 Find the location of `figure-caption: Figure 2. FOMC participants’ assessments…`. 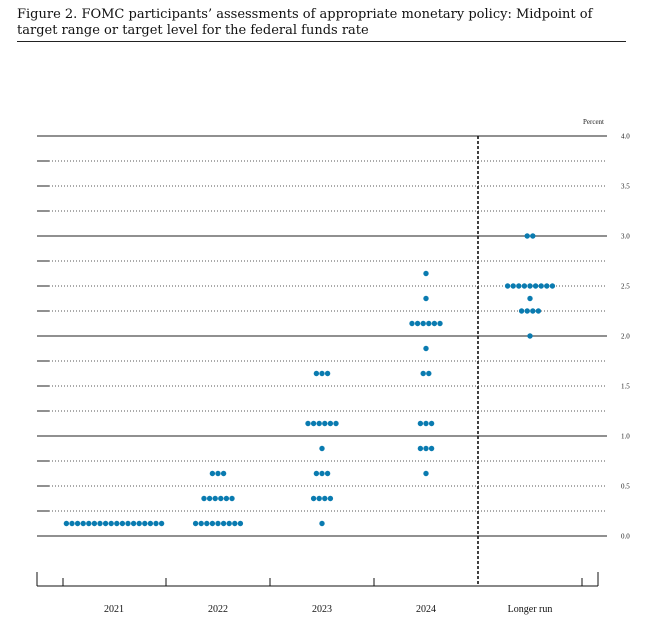

figure-caption: Figure 2. FOMC participants’ assessments… is located at coordinates (305, 22).